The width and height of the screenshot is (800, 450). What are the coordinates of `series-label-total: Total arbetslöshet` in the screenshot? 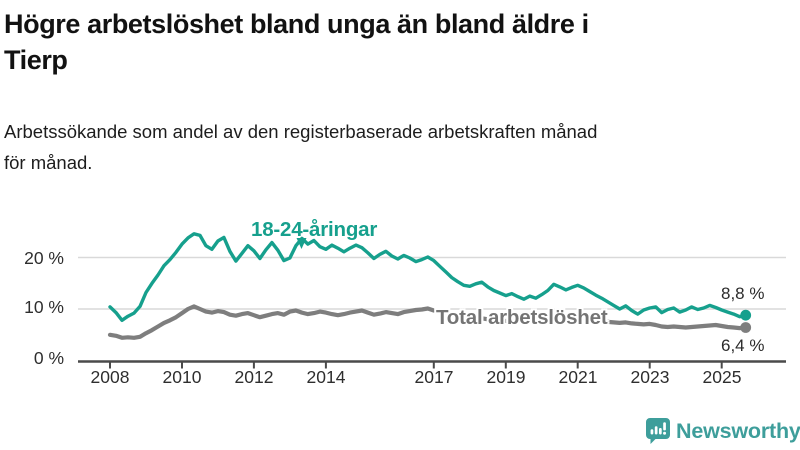 It's located at (522, 317).